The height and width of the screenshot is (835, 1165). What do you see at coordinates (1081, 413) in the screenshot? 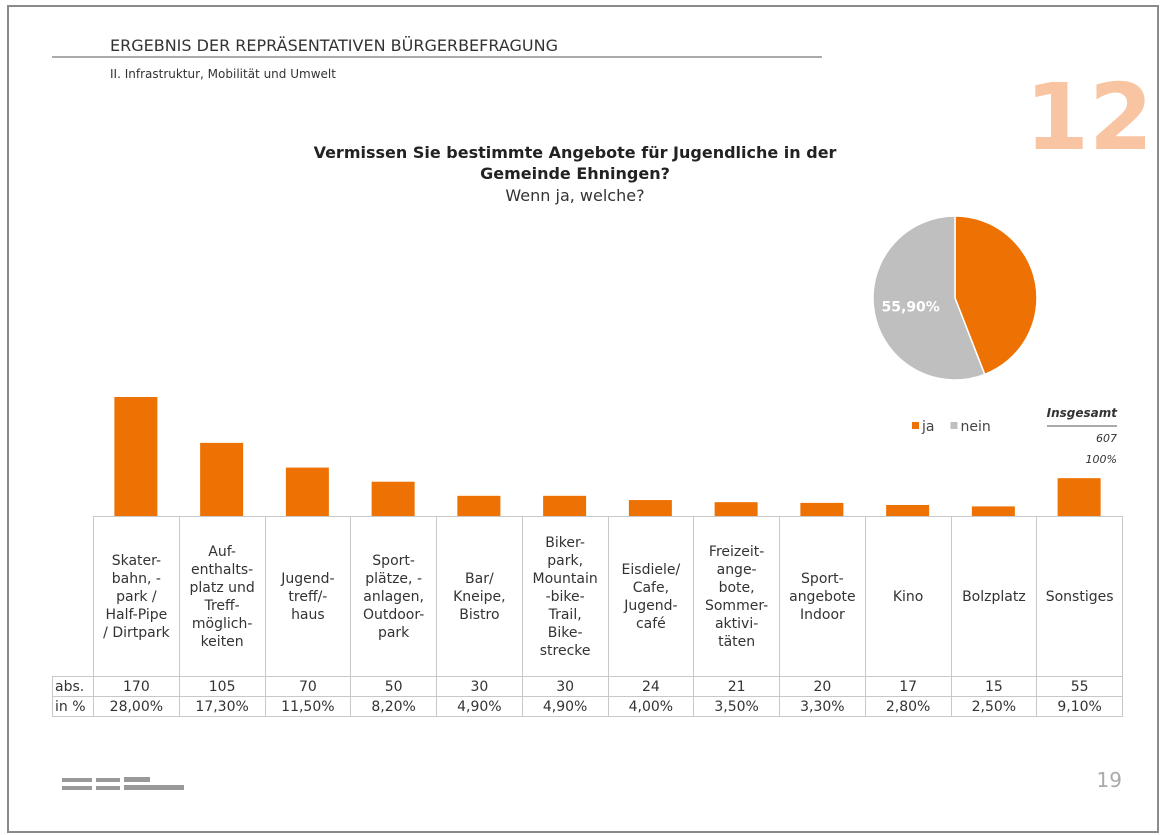
I see `total-title: Insgesamt` at bounding box center [1081, 413].